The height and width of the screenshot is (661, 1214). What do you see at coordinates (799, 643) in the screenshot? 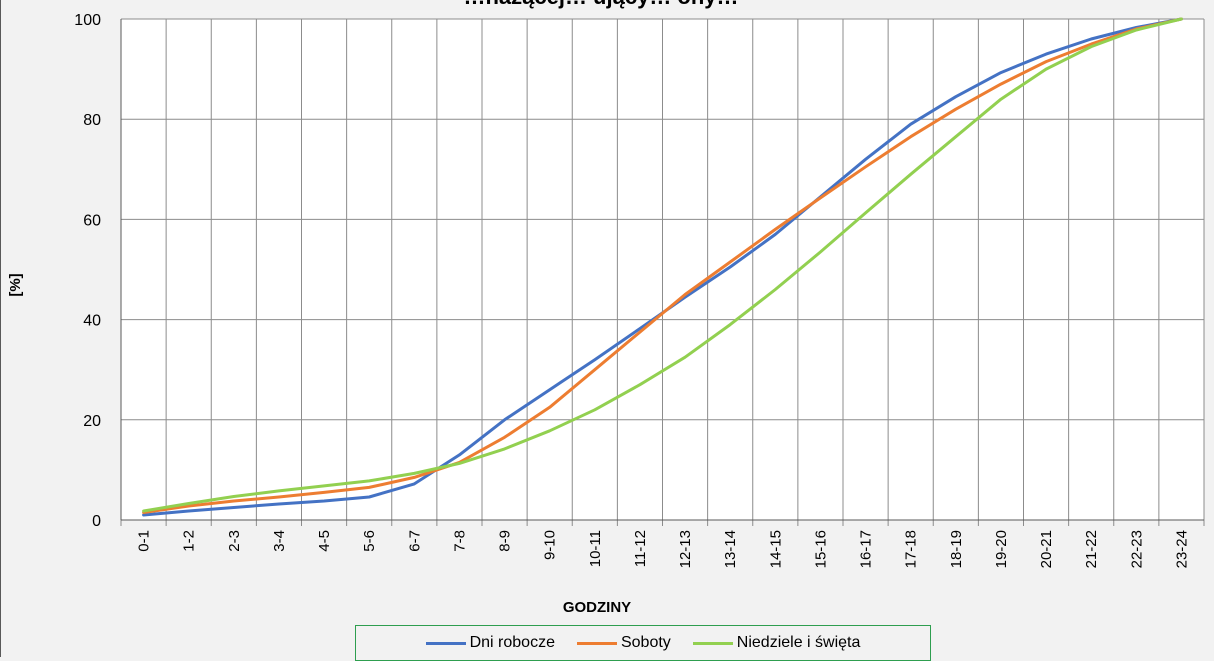
I see `legend-label-niedziele: Niedziele i święta` at bounding box center [799, 643].